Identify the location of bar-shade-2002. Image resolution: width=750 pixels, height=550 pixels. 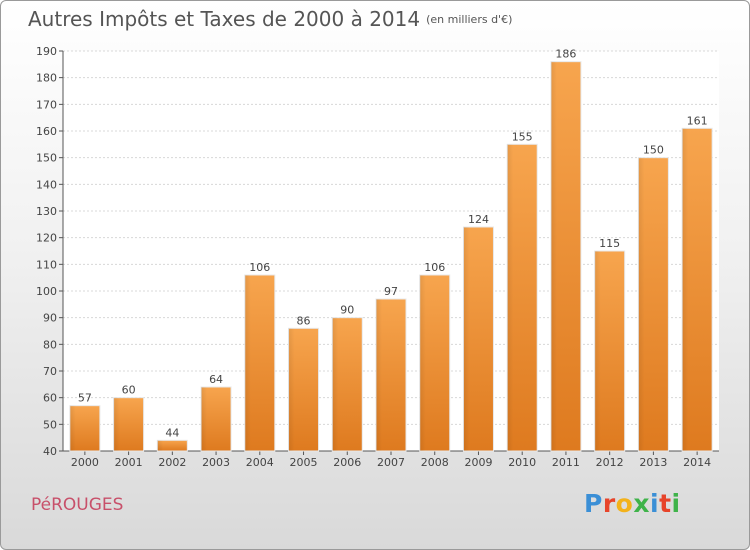
(160, 445).